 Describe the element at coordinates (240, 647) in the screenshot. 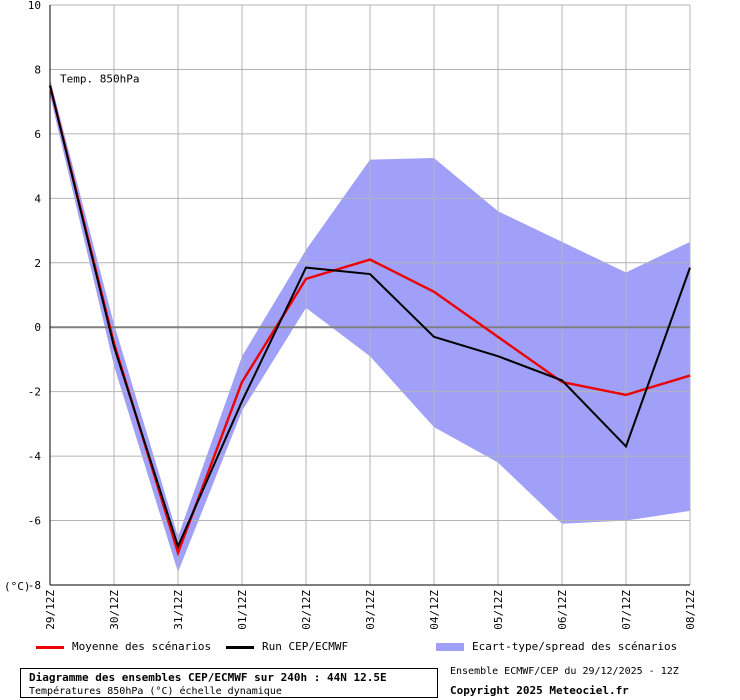

I see `legend-run-swatch` at that location.